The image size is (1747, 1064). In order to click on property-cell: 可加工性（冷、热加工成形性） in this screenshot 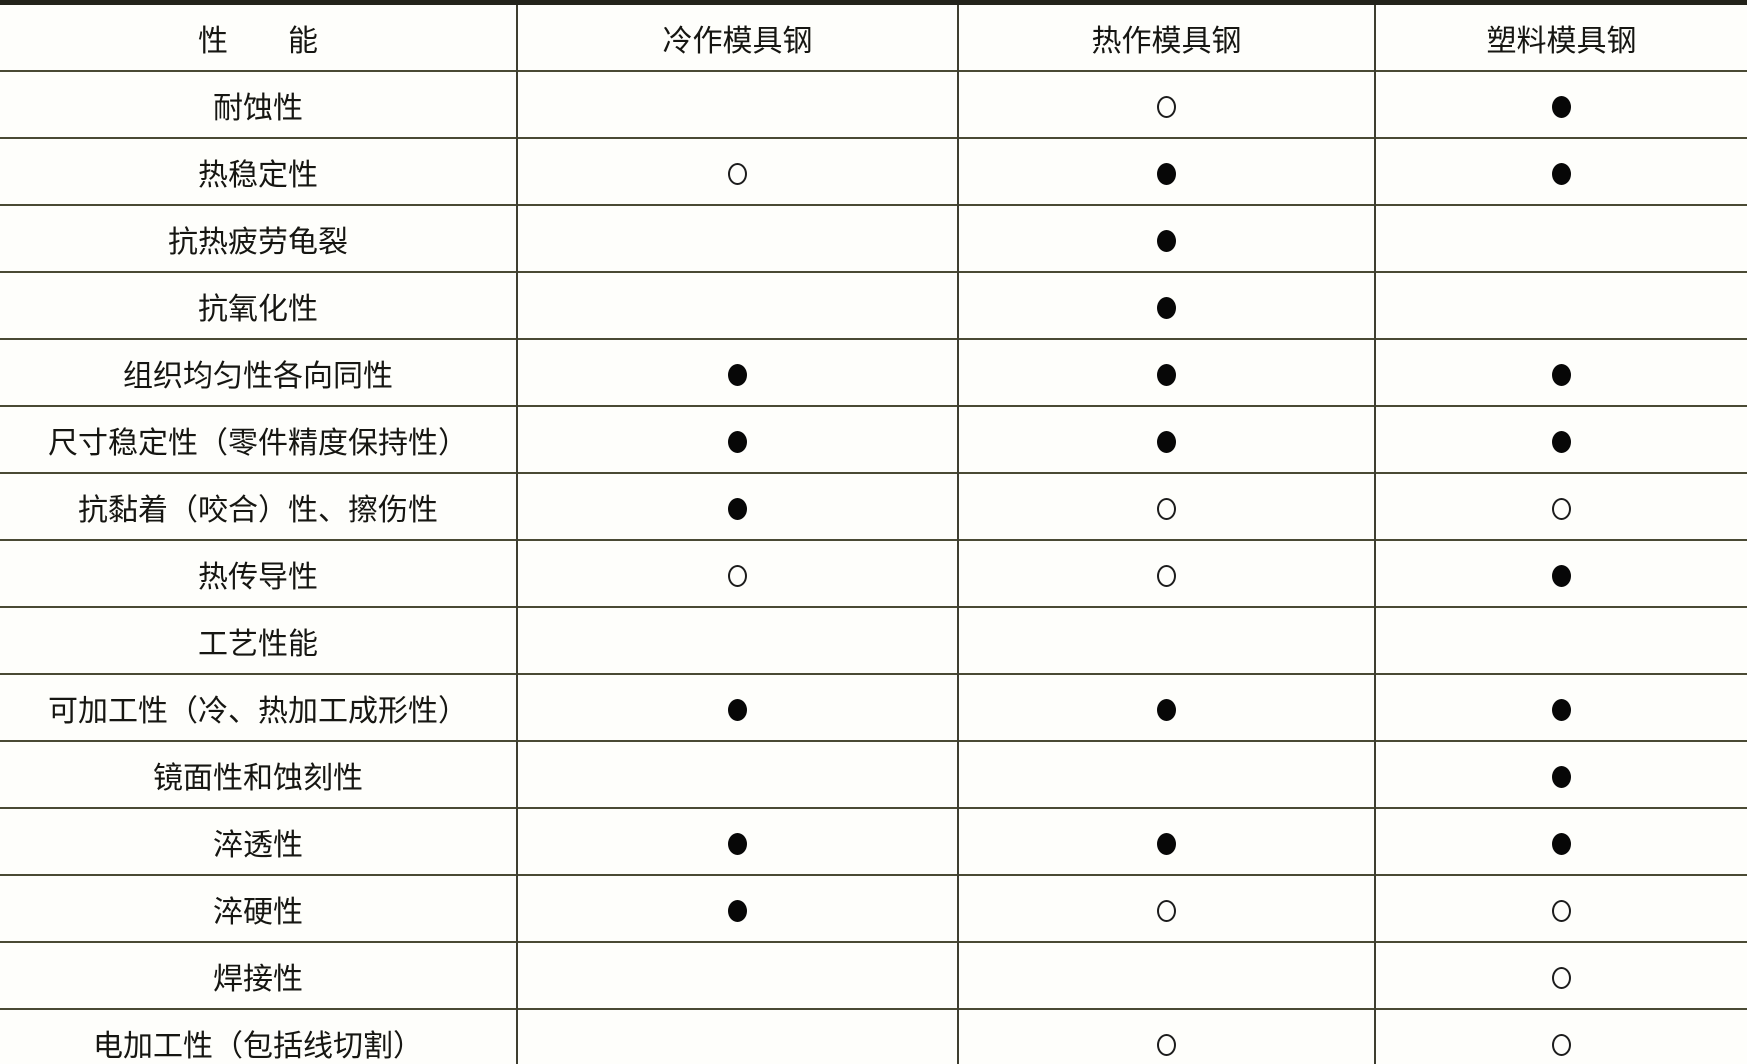, I will do `click(258, 707)`.